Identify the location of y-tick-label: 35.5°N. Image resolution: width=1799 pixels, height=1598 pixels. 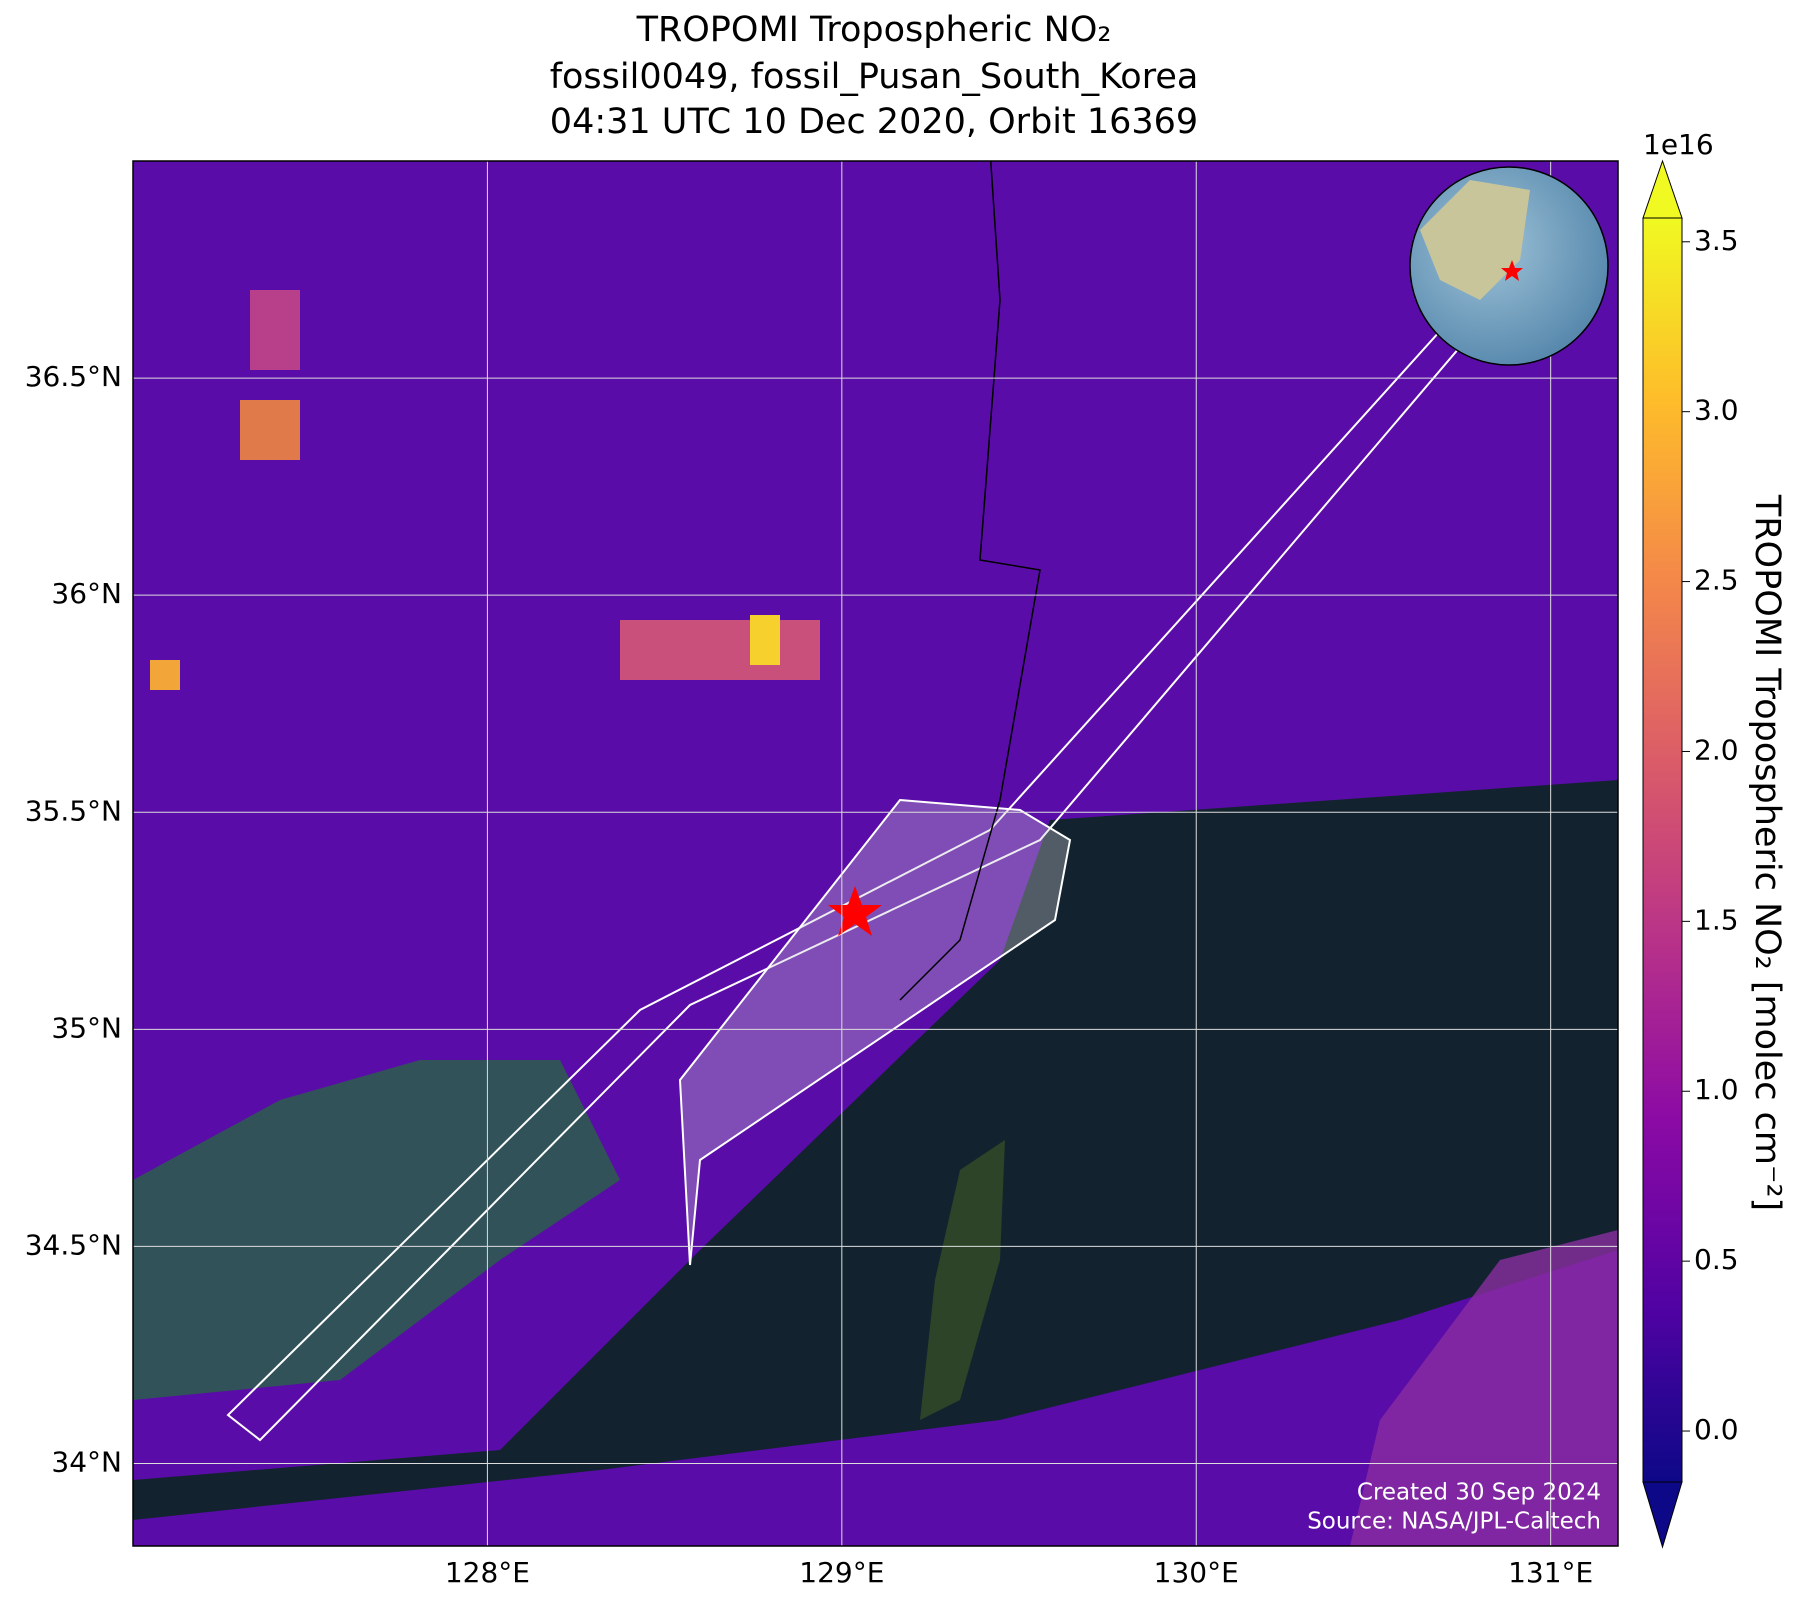
(73, 810).